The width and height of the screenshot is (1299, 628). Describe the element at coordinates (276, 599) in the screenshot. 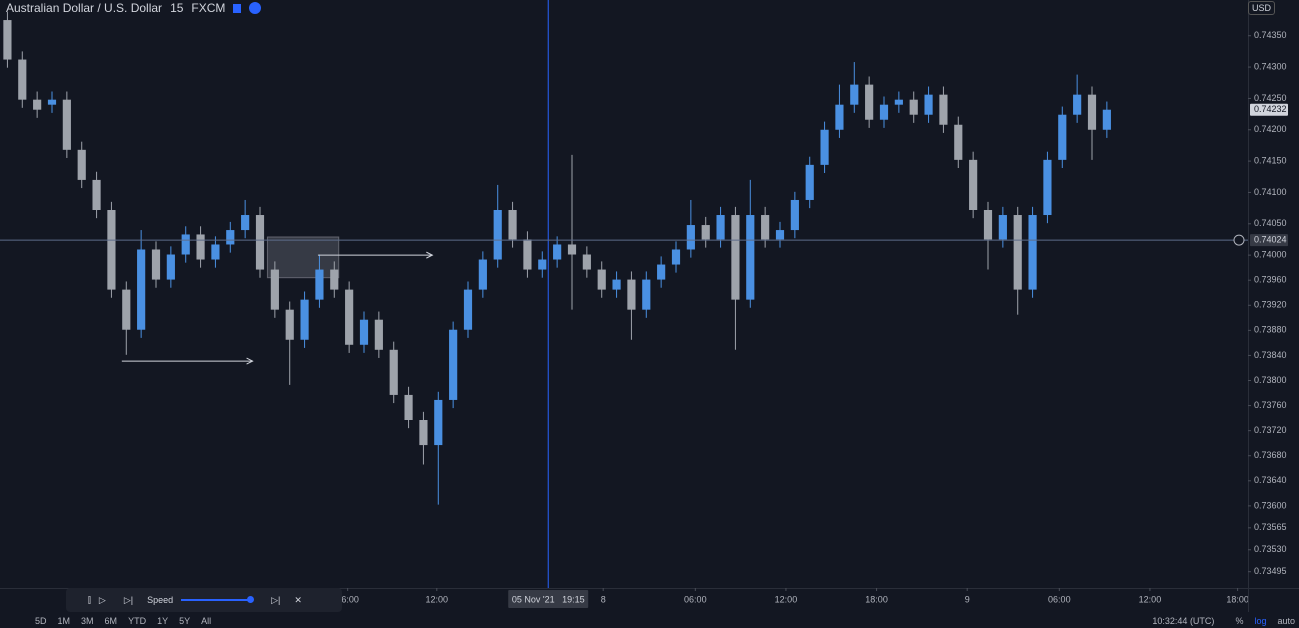

I see `forward-button: ▷|` at that location.